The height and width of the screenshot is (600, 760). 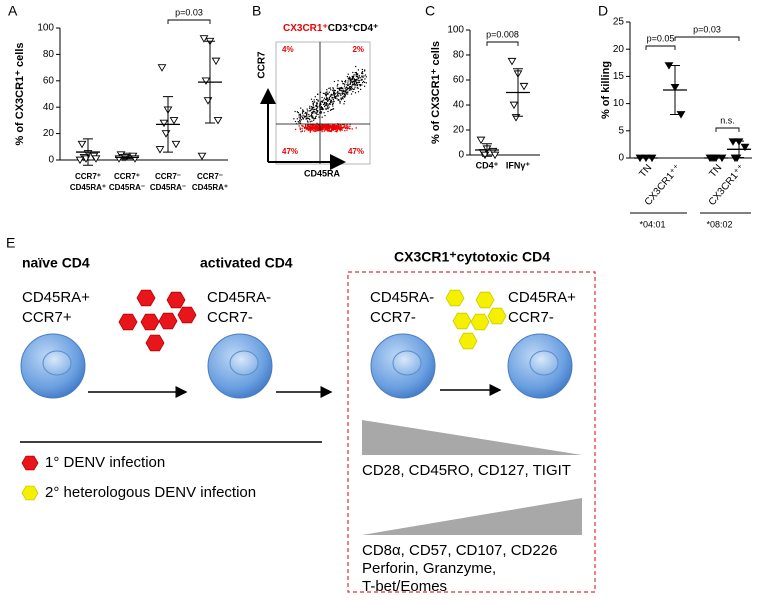 I want to click on significance-label: p=0.008, so click(x=502, y=34).